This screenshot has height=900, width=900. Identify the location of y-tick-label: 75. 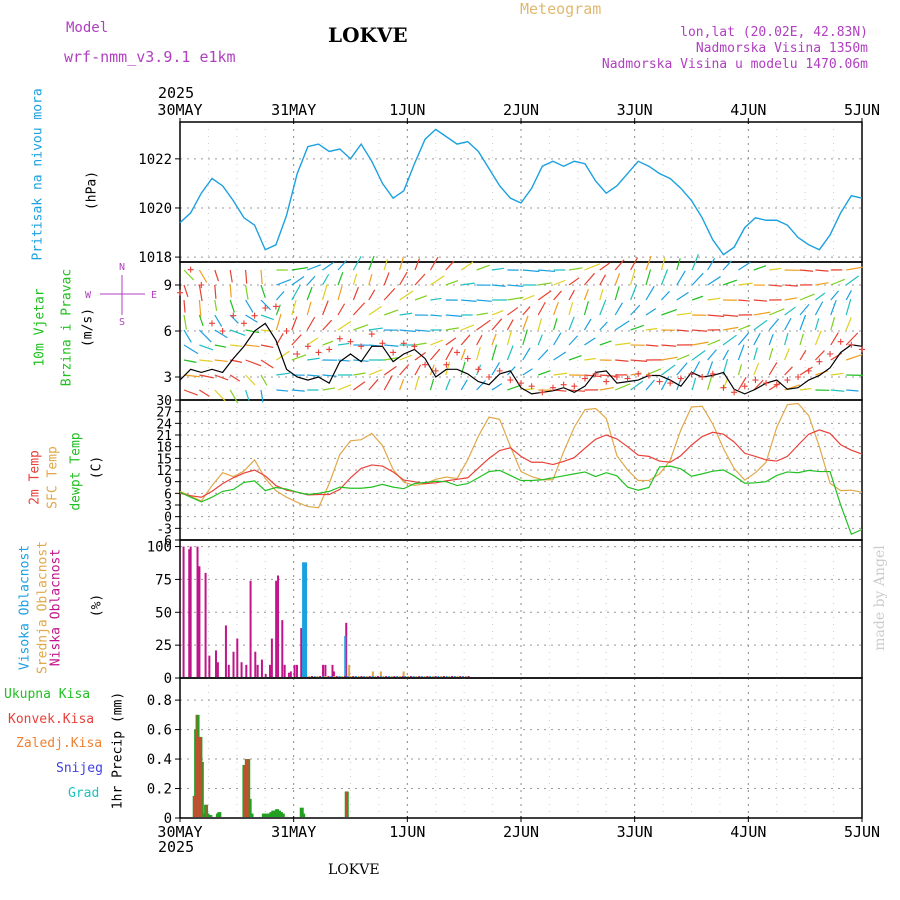
(163, 580).